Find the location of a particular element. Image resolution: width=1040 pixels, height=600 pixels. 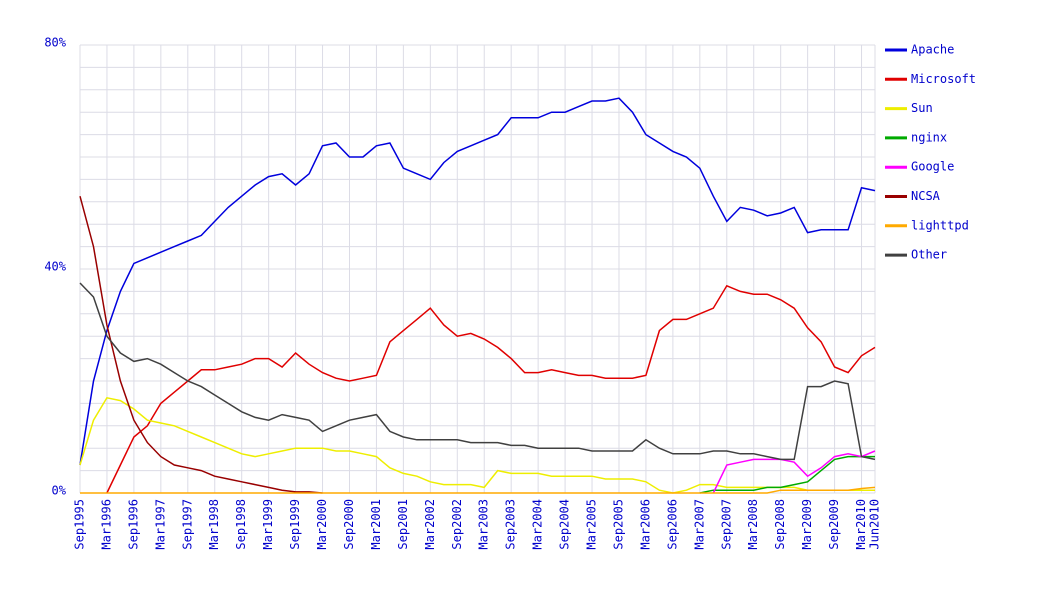

x-tick-label: Sep1999 is located at coordinates (295, 524).